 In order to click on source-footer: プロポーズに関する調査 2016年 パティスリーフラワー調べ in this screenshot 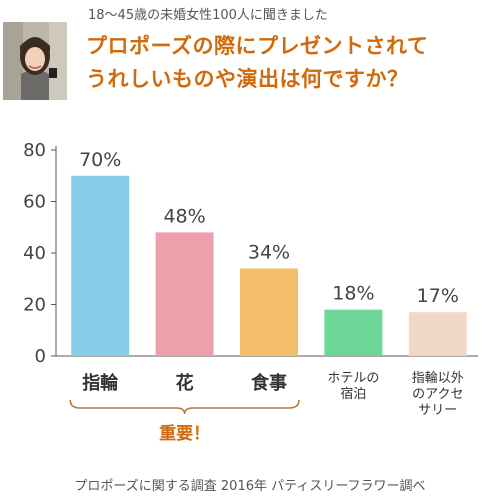, I will do `click(250, 486)`.